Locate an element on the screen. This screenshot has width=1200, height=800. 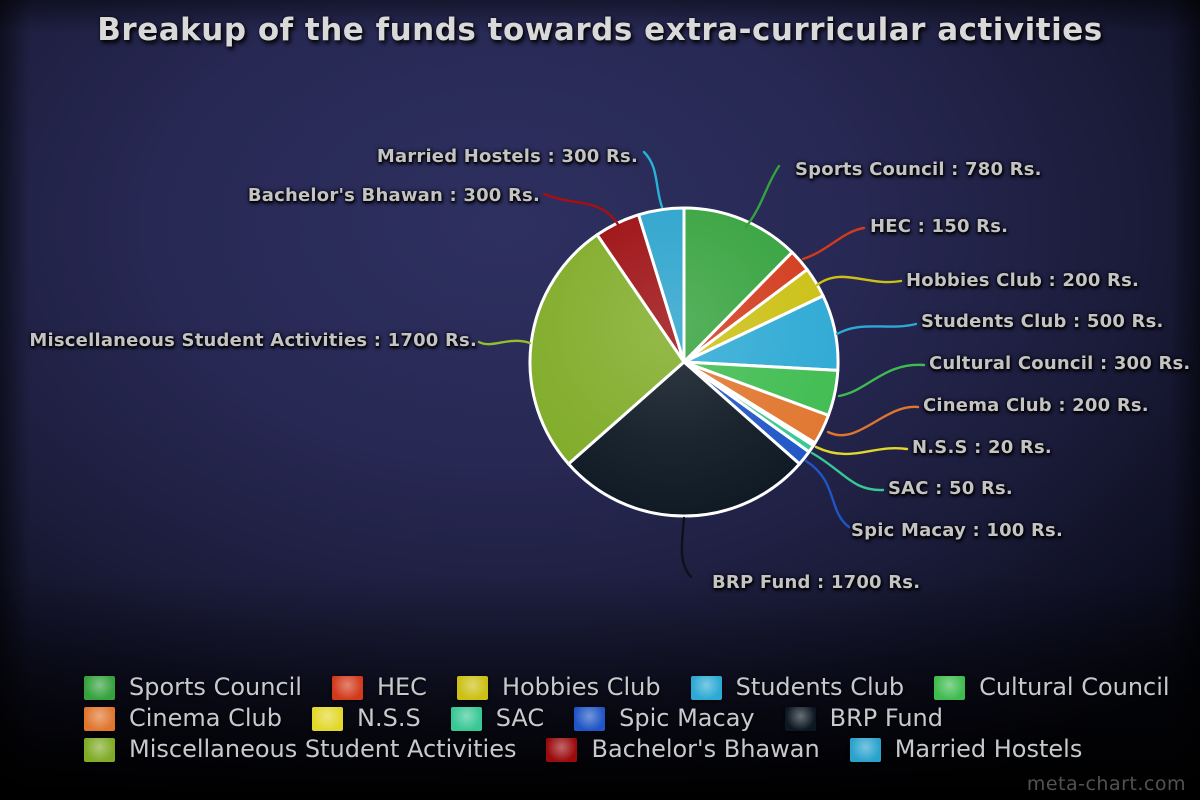
leader-line-brp-fund is located at coordinates (686, 547).